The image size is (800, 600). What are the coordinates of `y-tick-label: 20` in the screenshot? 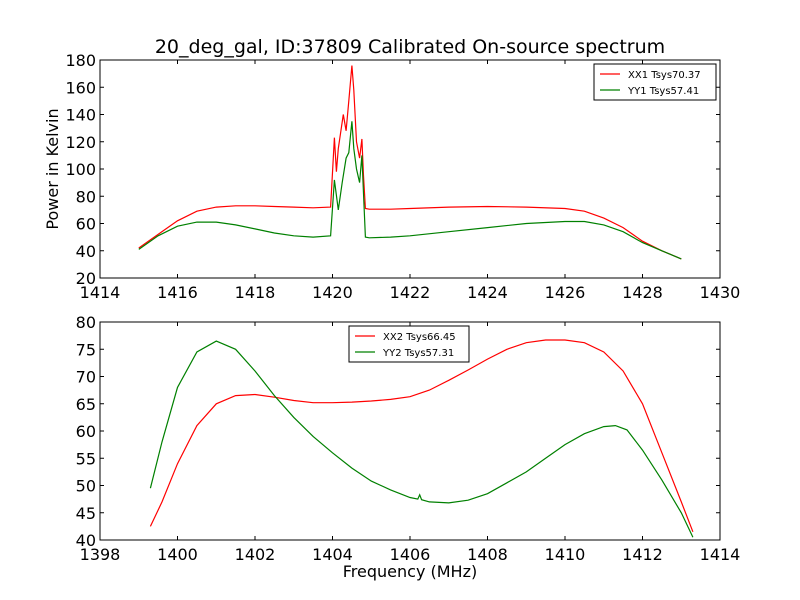 It's located at (86, 278).